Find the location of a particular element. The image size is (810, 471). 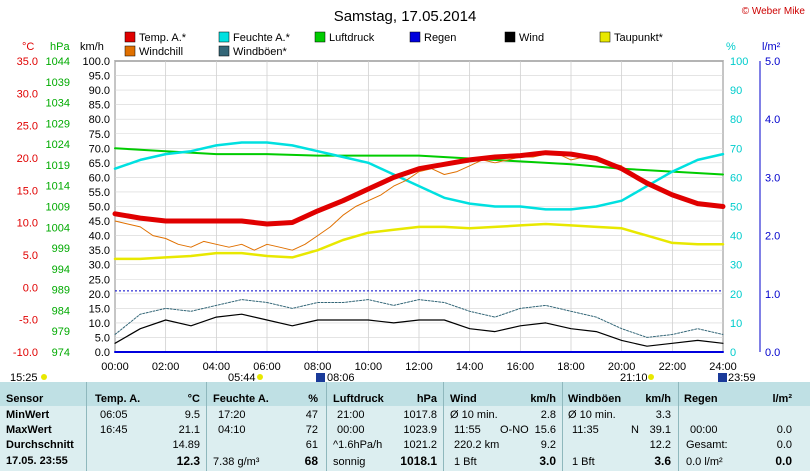

humidity-abs: 7.38 g/m³ is located at coordinates (236, 462).